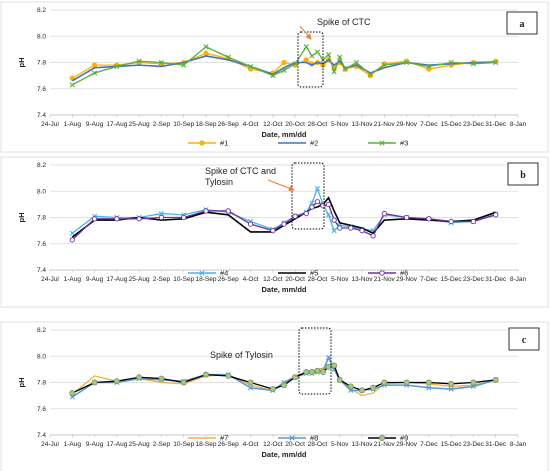 This screenshot has height=471, width=550. Describe the element at coordinates (474, 279) in the screenshot. I see `x-tick-label: 23-Dec` at that location.